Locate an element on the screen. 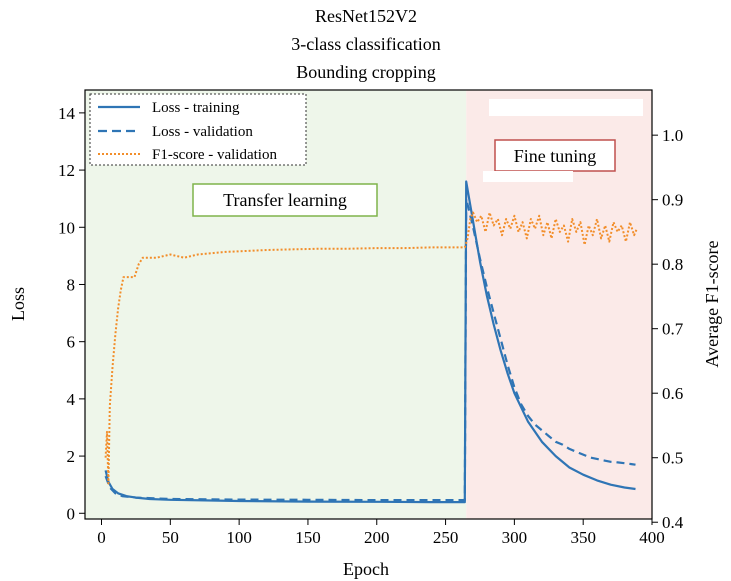  y-right-axis-label: Average F1-score is located at coordinates (712, 303).